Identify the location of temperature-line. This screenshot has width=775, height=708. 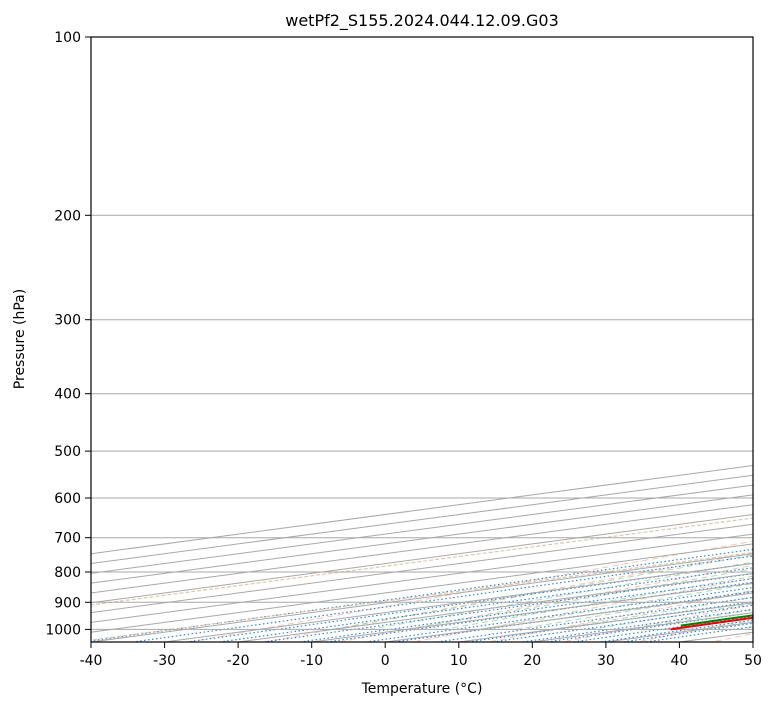
(711, 623).